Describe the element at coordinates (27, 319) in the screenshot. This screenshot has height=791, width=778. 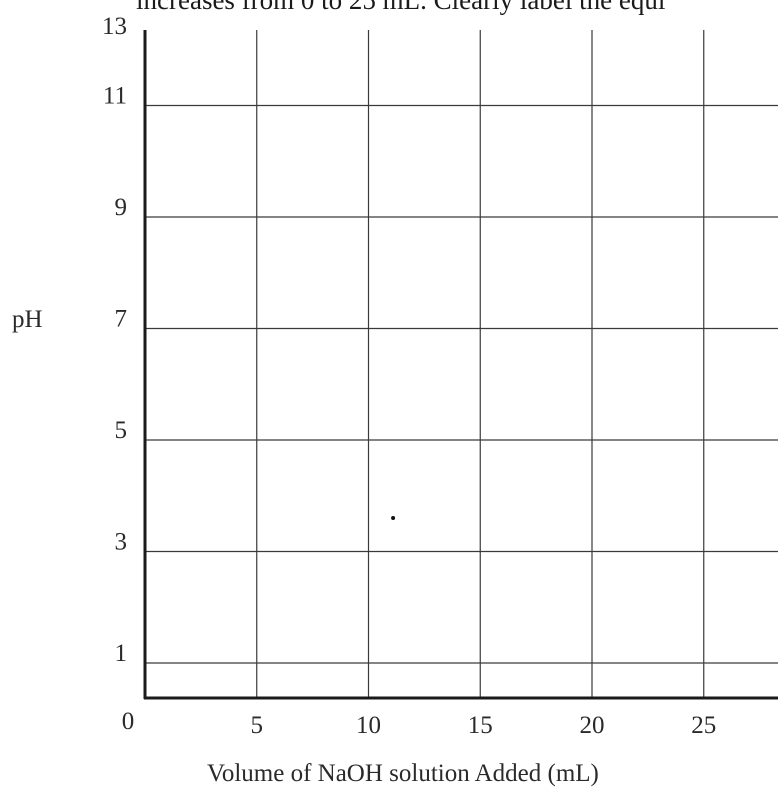
I see `y-axis-label: pH` at that location.